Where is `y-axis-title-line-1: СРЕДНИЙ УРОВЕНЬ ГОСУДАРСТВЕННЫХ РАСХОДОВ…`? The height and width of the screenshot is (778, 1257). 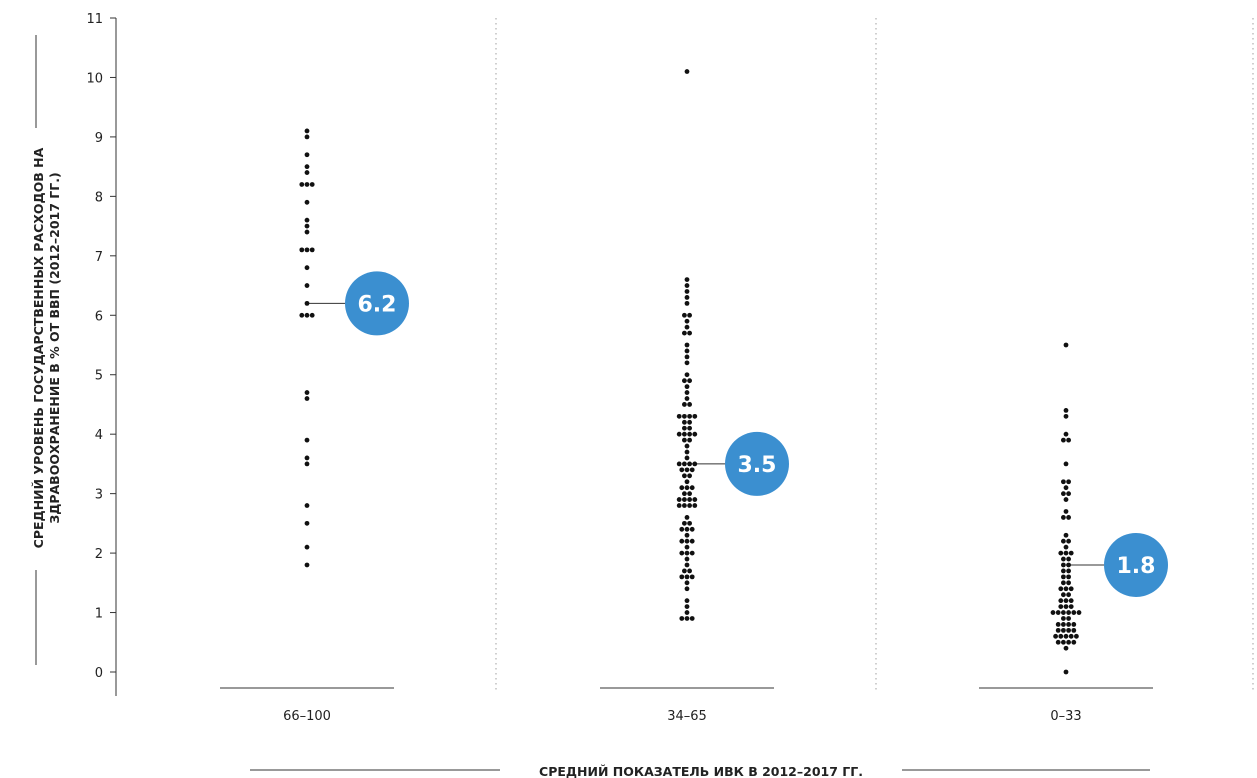 y-axis-title-line-1: СРЕДНИЙ УРОВЕНЬ ГОСУДАРСТВЕННЫХ РАСХОДОВ… is located at coordinates (38, 347).